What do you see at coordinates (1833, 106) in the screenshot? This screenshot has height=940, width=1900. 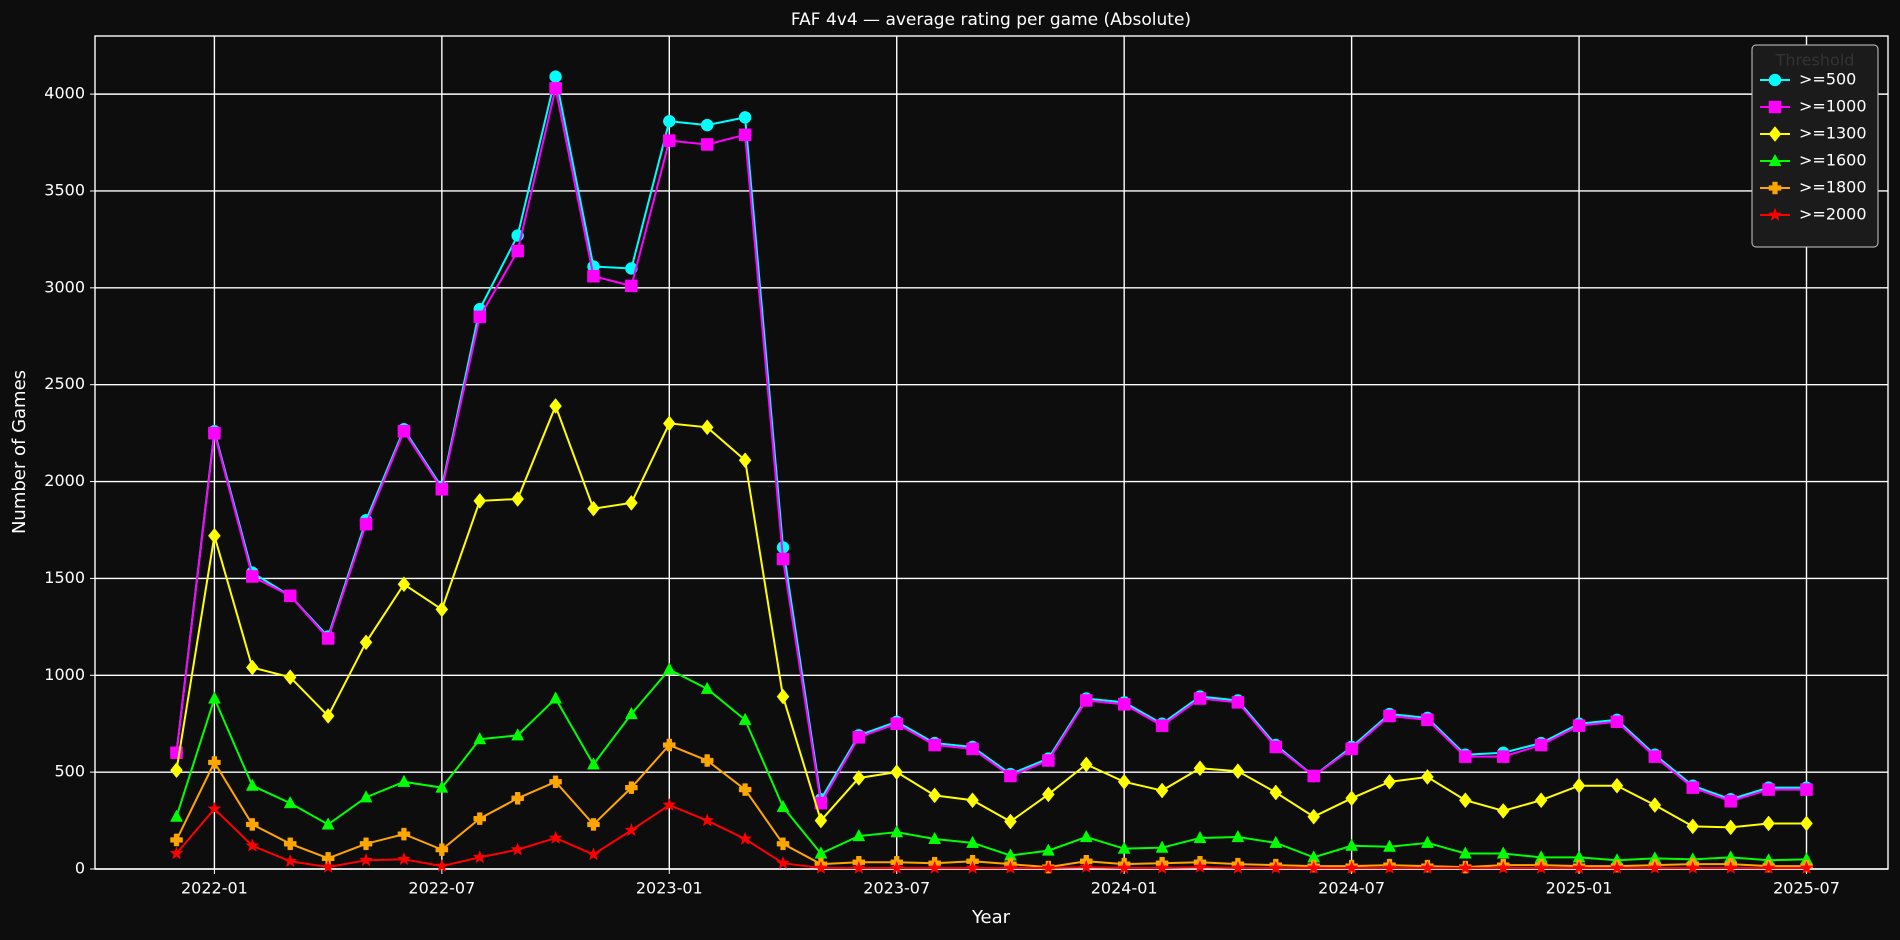 I see `legend-label: >=1000` at bounding box center [1833, 106].